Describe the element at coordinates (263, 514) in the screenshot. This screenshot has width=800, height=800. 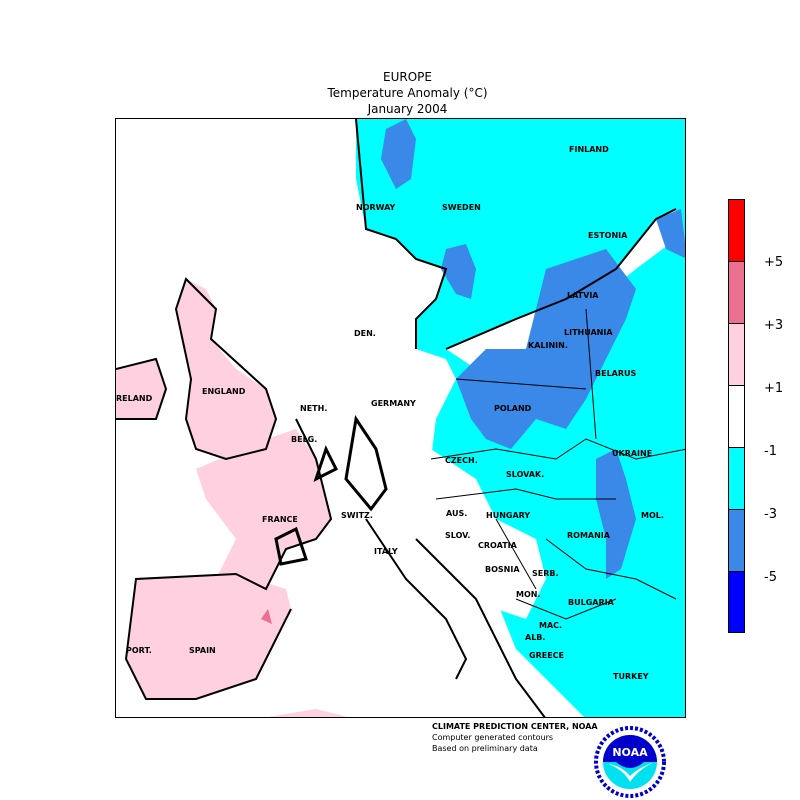
I see `warm-region-france` at that location.